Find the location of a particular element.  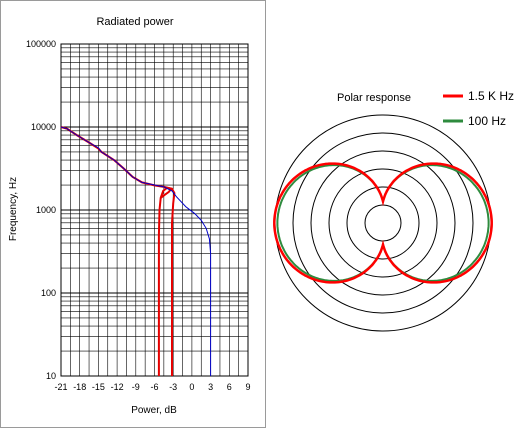

x-tick-label: -9 is located at coordinates (136, 387).